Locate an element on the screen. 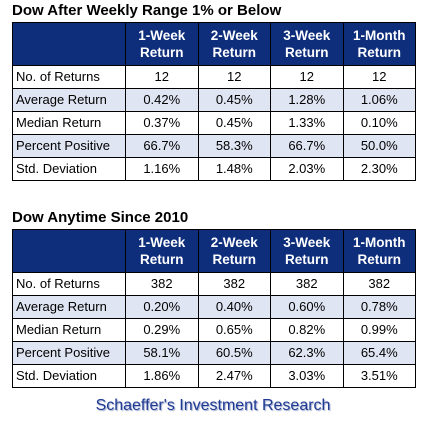 The image size is (426, 434). table-cell: 60.5% is located at coordinates (234, 353).